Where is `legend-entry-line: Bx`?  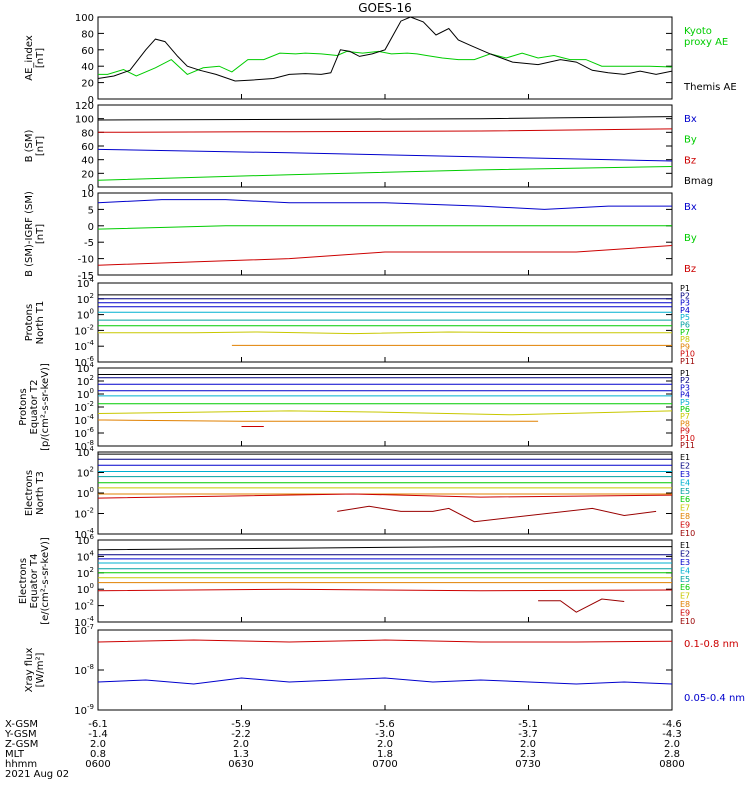 legend-entry-line: Bx is located at coordinates (690, 119).